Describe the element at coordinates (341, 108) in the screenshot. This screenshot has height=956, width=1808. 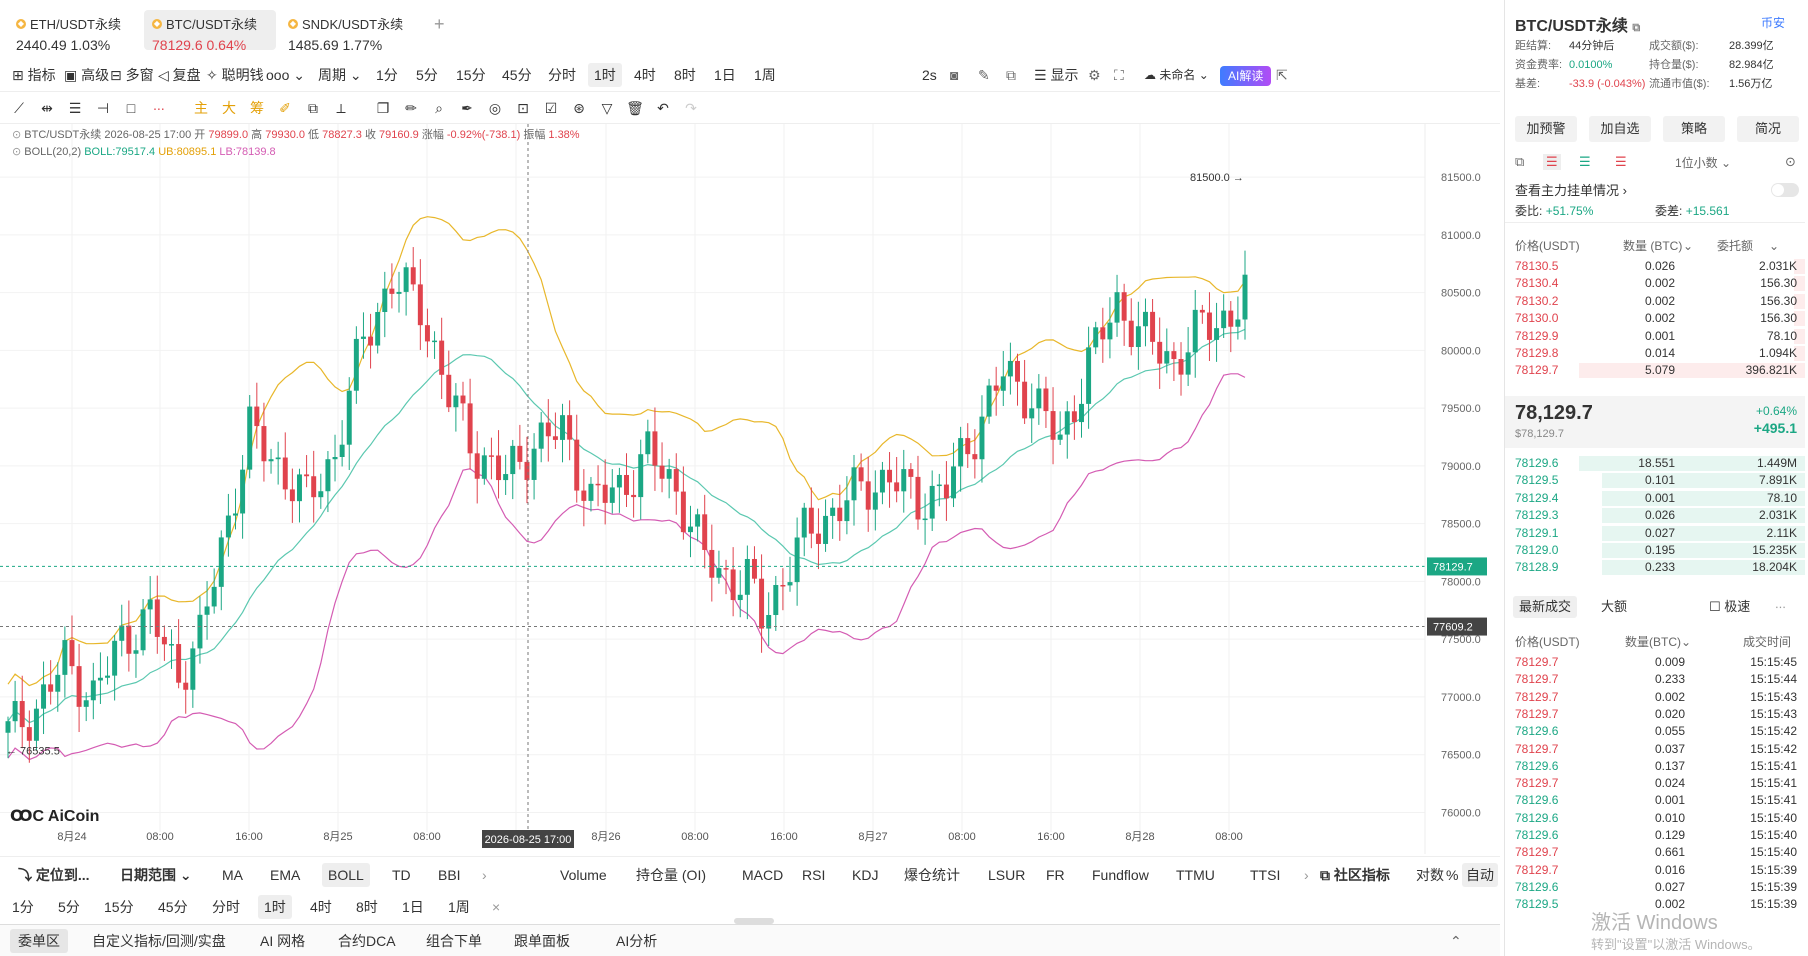
I see `measure-icon: ⟂` at that location.